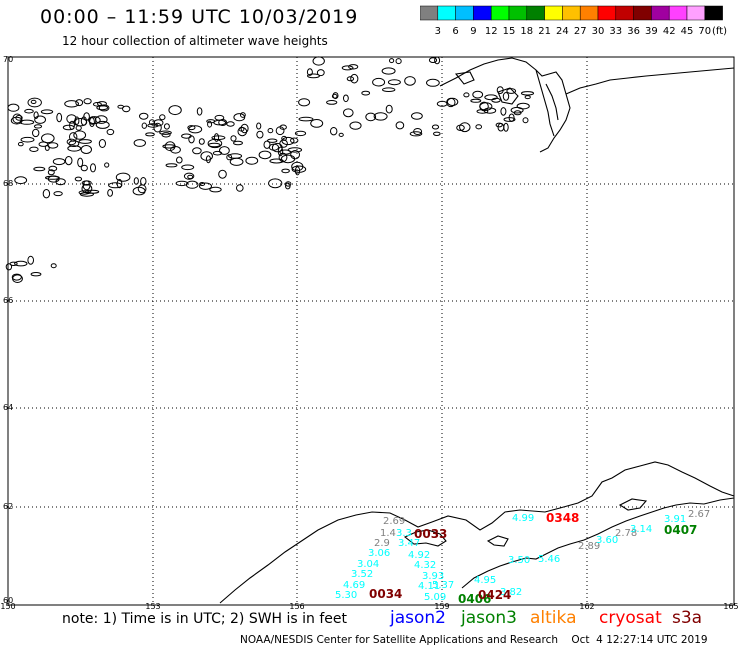 Image resolution: width=740 pixels, height=650 pixels. I want to click on pass-time-label: 0034, so click(385, 594).